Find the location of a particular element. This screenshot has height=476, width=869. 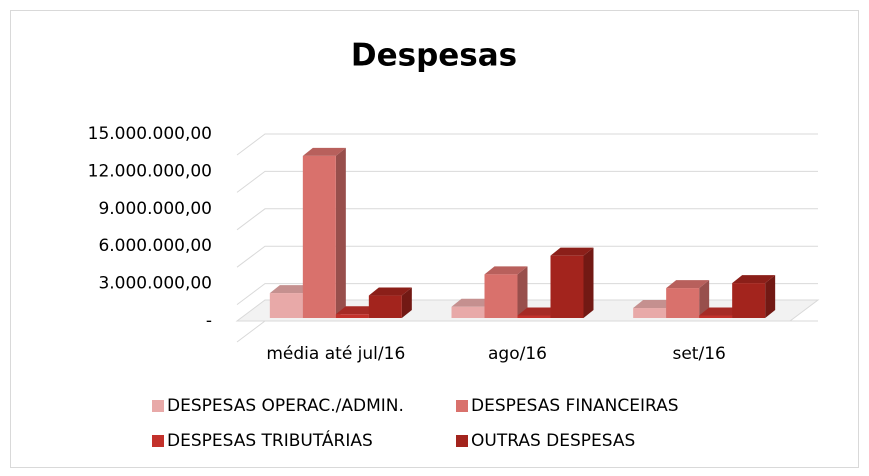

legend-label: OUTRAS DESPESAS is located at coordinates (553, 441).